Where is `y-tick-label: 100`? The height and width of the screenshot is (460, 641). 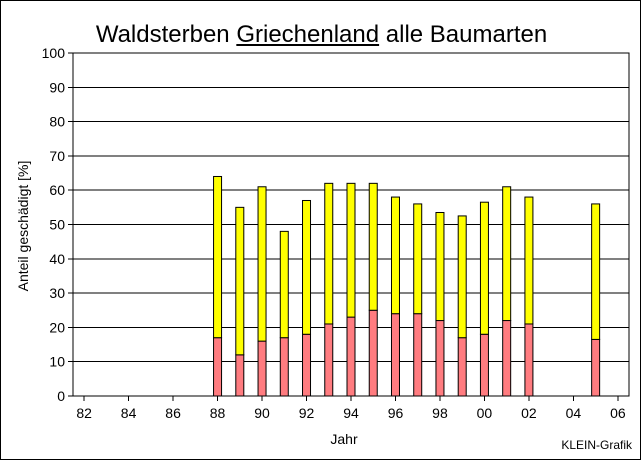
y-tick-label: 100 is located at coordinates (54, 53).